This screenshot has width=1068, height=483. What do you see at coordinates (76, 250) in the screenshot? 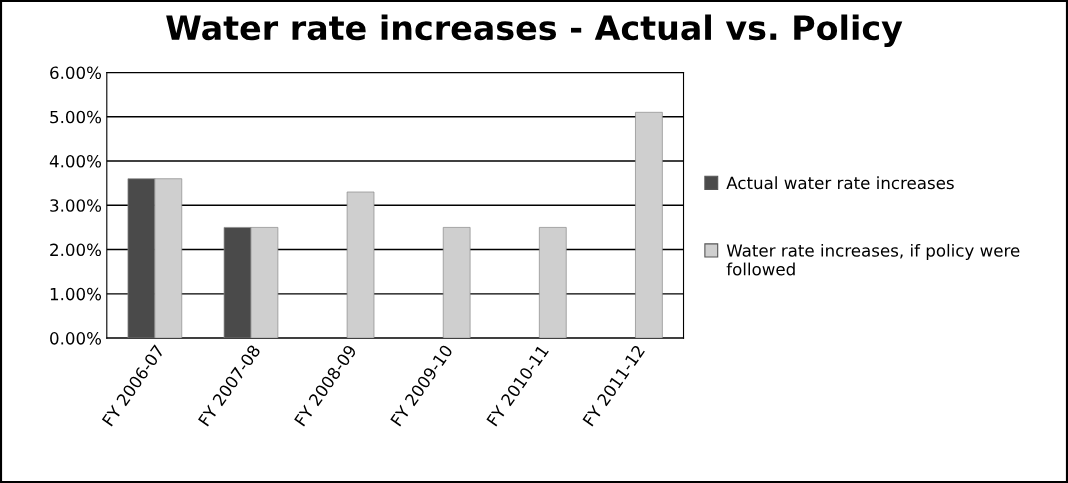
I see `y-tick-label: 2.00%` at bounding box center [76, 250].